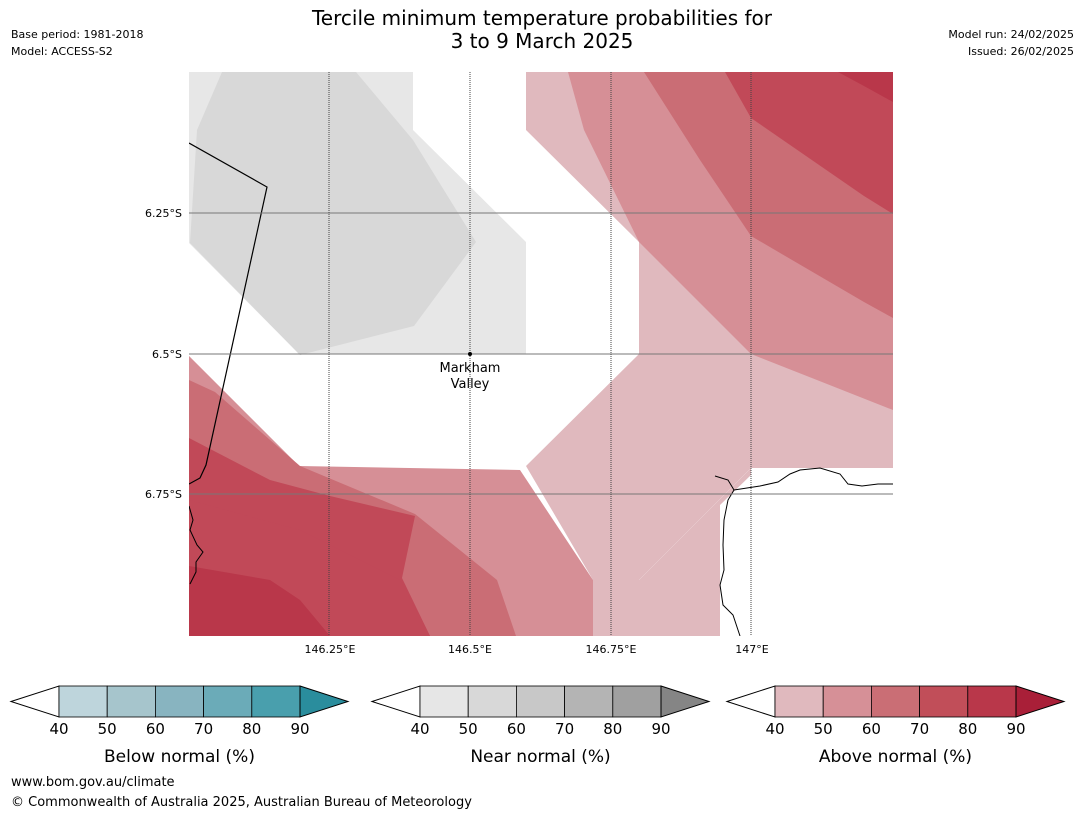 The height and width of the screenshot is (816, 1085). Describe the element at coordinates (228, 313) in the screenshot. I see `border-line` at that location.